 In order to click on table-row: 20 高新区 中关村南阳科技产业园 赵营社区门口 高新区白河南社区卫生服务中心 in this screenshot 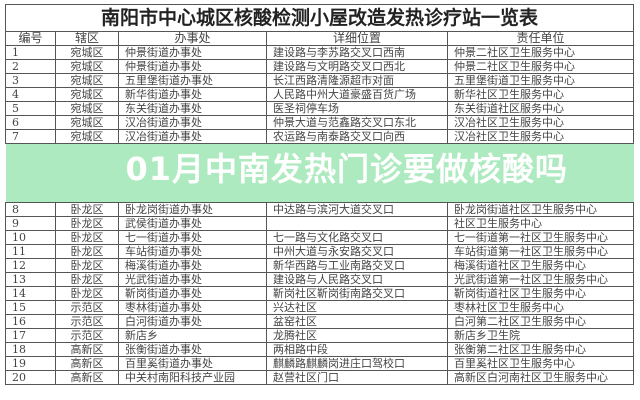, I will do `click(319, 377)`.